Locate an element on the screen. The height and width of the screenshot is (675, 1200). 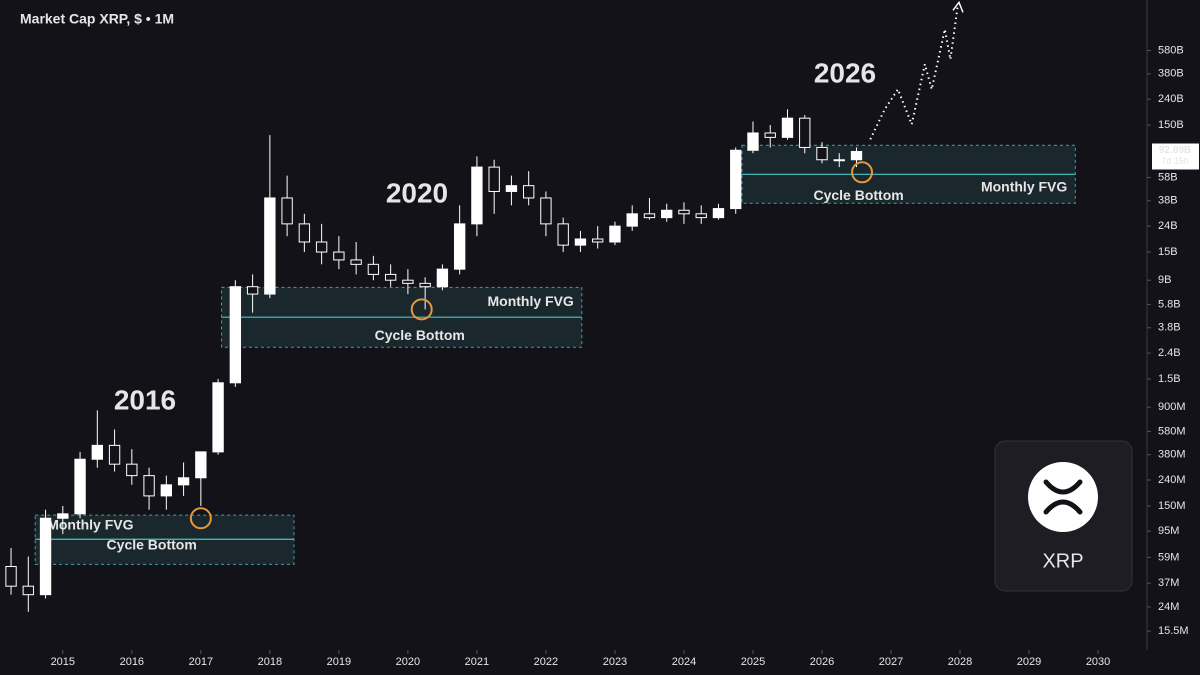
x-tick-label: 2016 is located at coordinates (132, 662).